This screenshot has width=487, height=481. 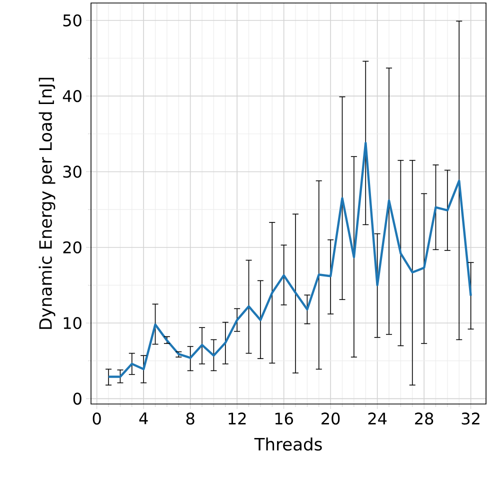 I want to click on y-tick-label: 50, so click(x=72, y=20).